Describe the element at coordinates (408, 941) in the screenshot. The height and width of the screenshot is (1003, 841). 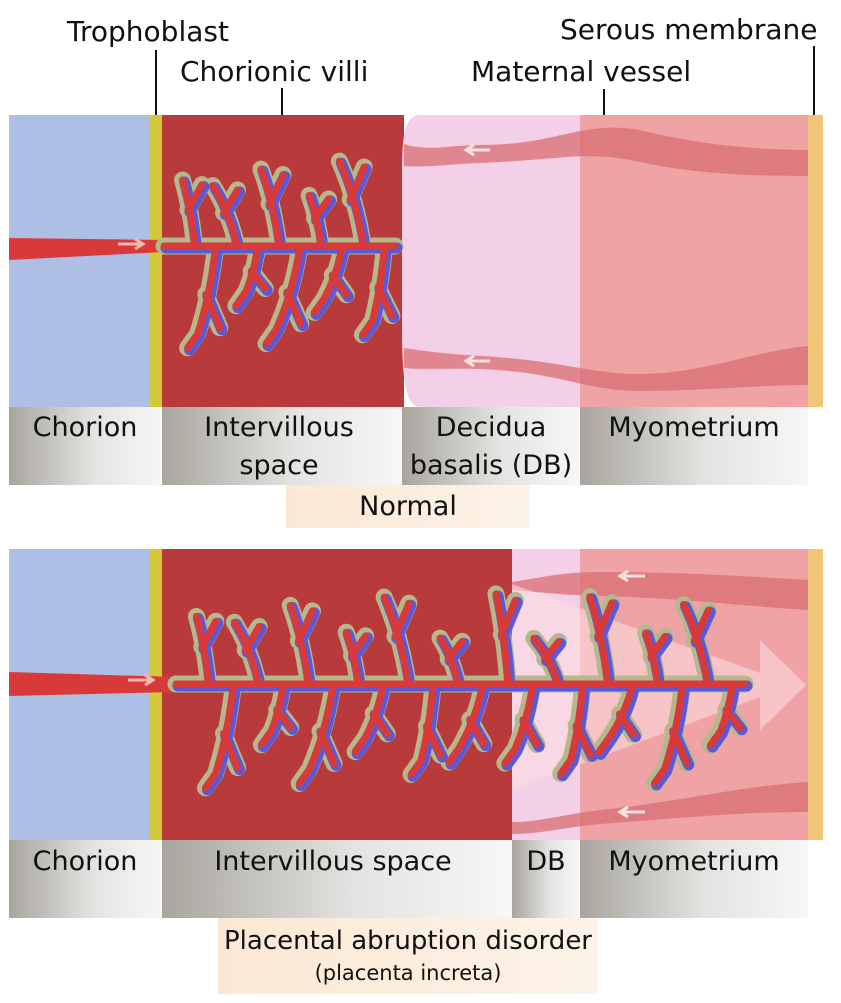
I see `caption-abruption-title: Placental abruption disorder` at that location.